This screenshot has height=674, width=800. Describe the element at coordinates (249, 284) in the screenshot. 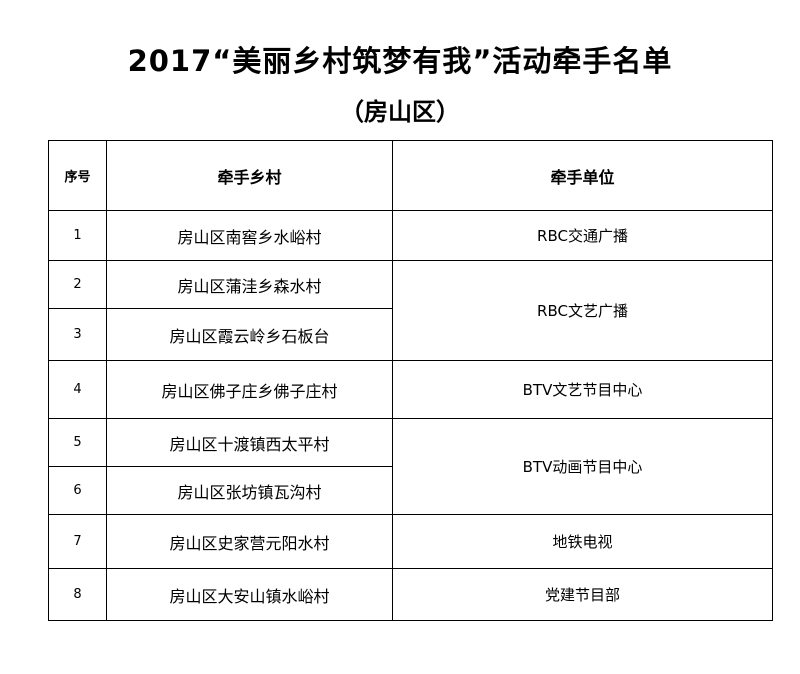

I see `row-village: 房山区蒲洼乡森水村` at that location.